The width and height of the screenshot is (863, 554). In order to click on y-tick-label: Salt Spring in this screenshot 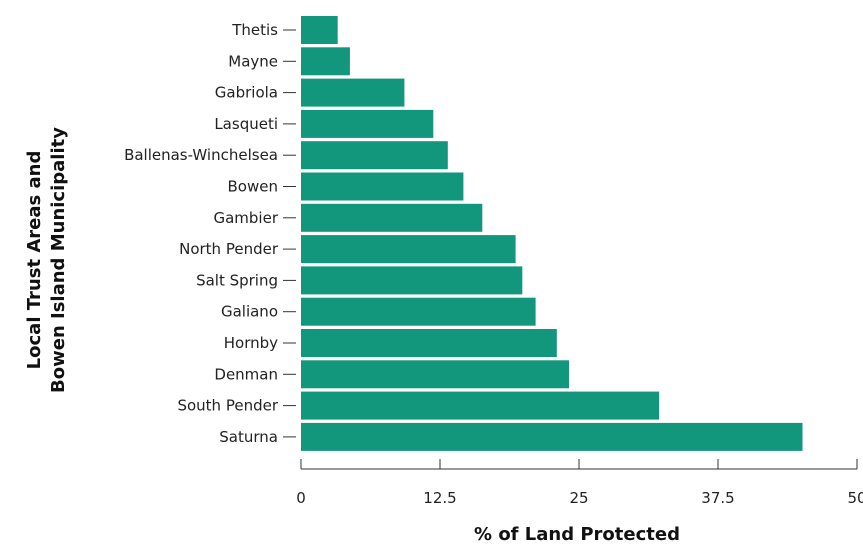, I will do `click(237, 280)`.